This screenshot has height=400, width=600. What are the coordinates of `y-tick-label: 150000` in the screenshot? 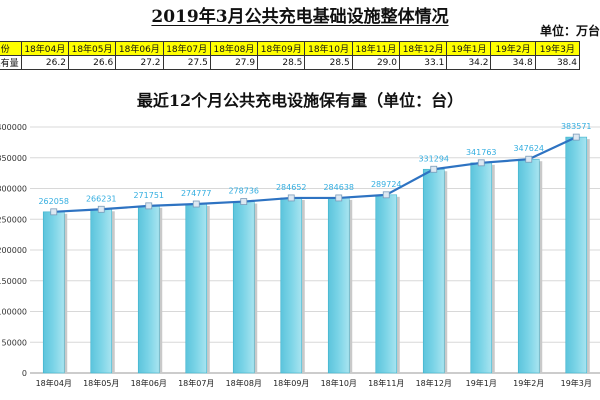 It's located at (13, 281).